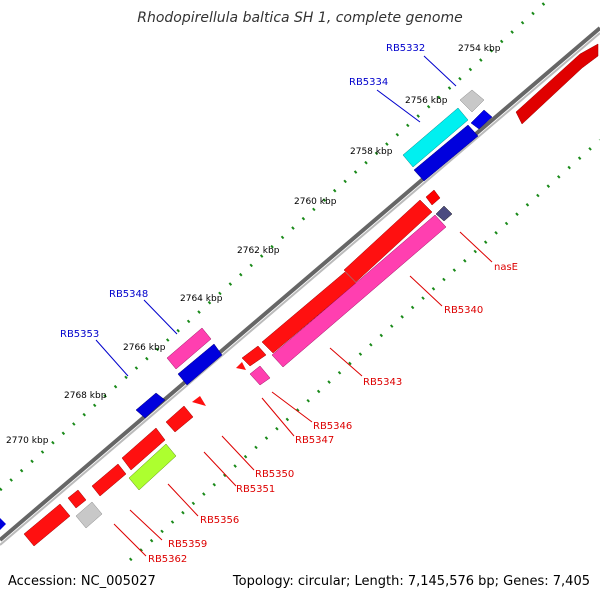 This screenshot has height=600, width=600. What do you see at coordinates (506, 267) in the screenshot?
I see `gene-label-bottom: nasE` at bounding box center [506, 267].